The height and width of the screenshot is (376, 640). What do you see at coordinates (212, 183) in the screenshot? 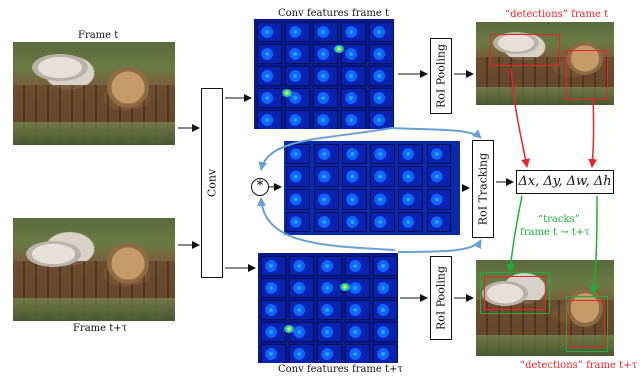
I see `conv-block: Conv` at bounding box center [212, 183].